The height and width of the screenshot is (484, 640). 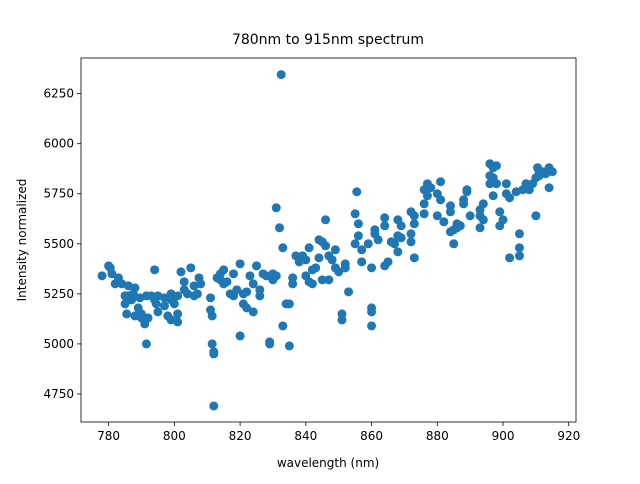 What do you see at coordinates (58, 144) in the screenshot?
I see `y-tick-label: 6000` at bounding box center [58, 144].